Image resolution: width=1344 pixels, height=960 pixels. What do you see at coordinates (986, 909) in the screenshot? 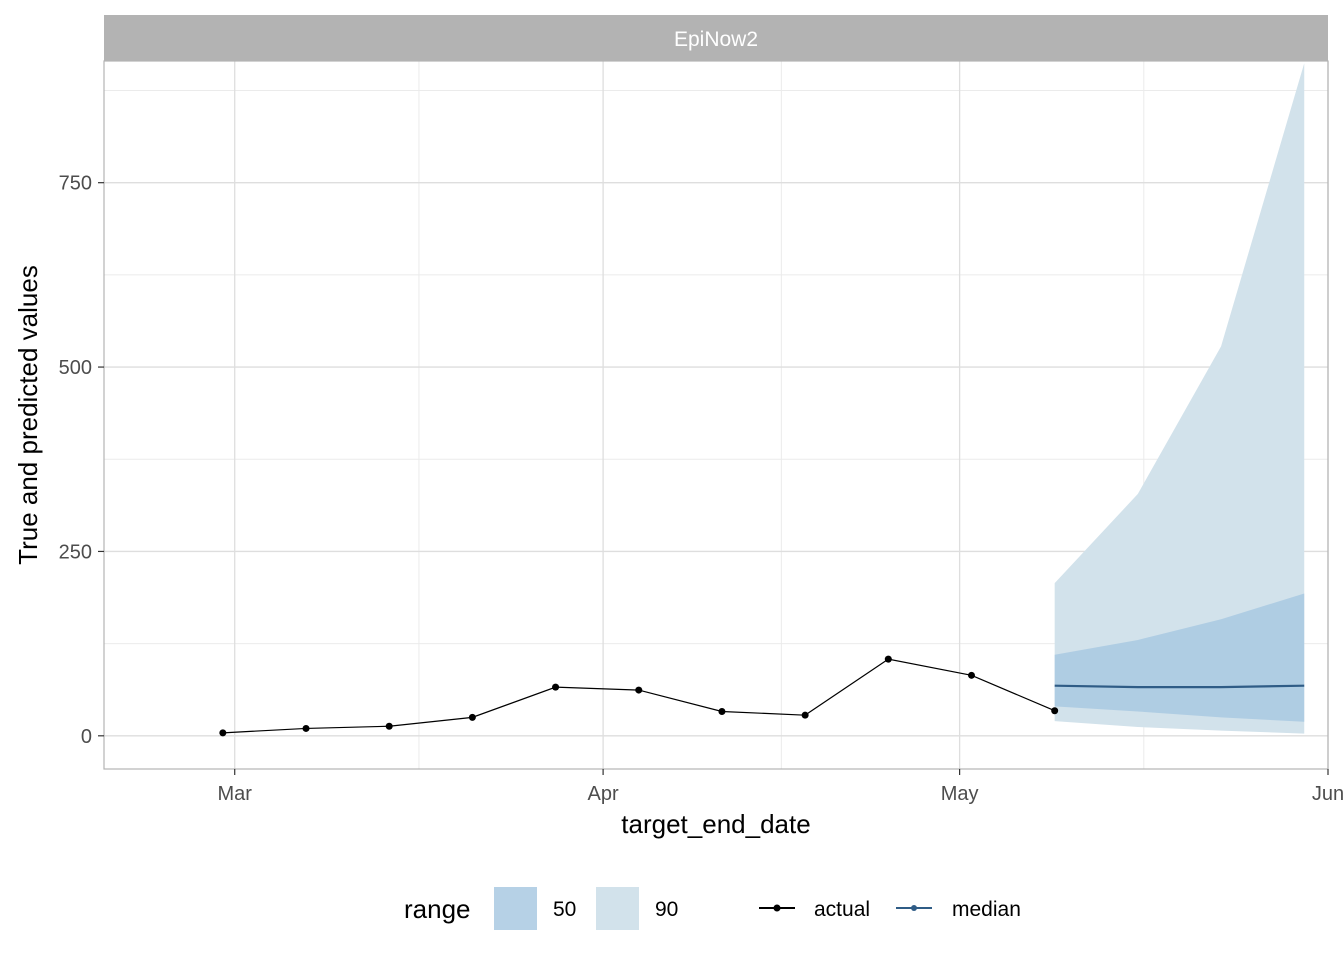
I see `legend-label-median: median` at bounding box center [986, 909].